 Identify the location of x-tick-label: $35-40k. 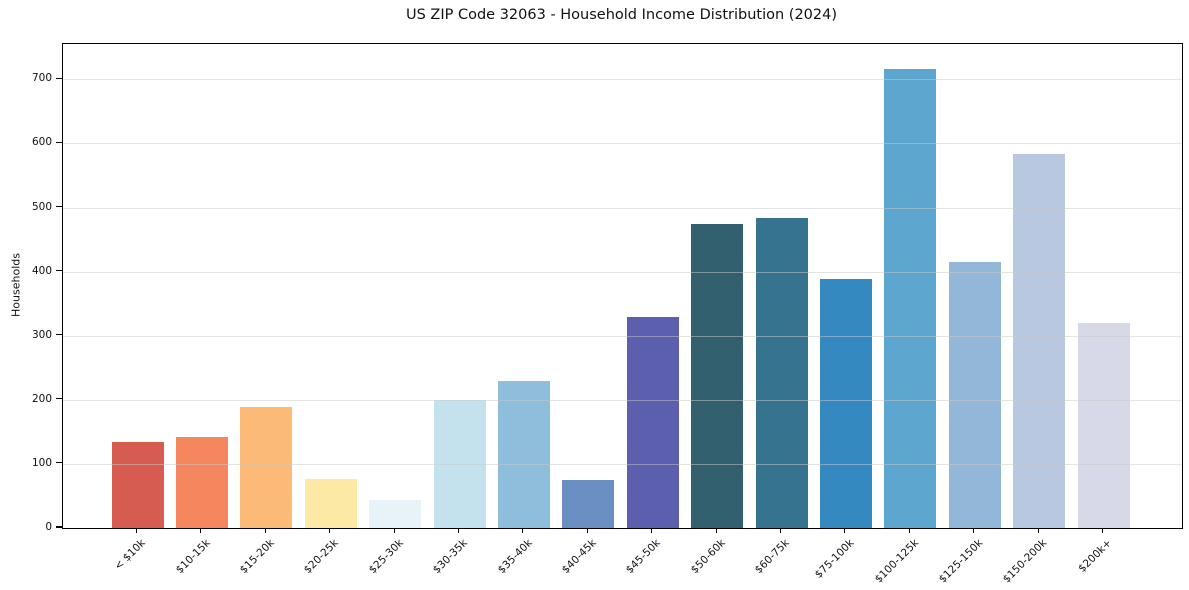
(515, 557).